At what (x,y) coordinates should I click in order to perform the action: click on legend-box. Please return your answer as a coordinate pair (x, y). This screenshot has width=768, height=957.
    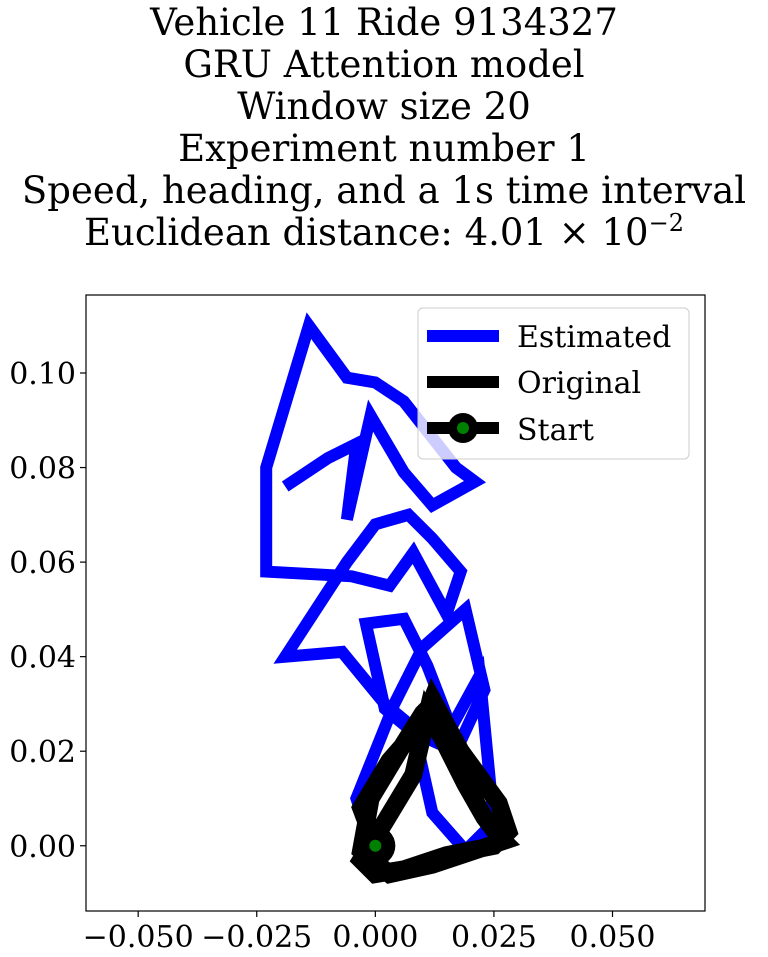
    Looking at the image, I should click on (553, 383).